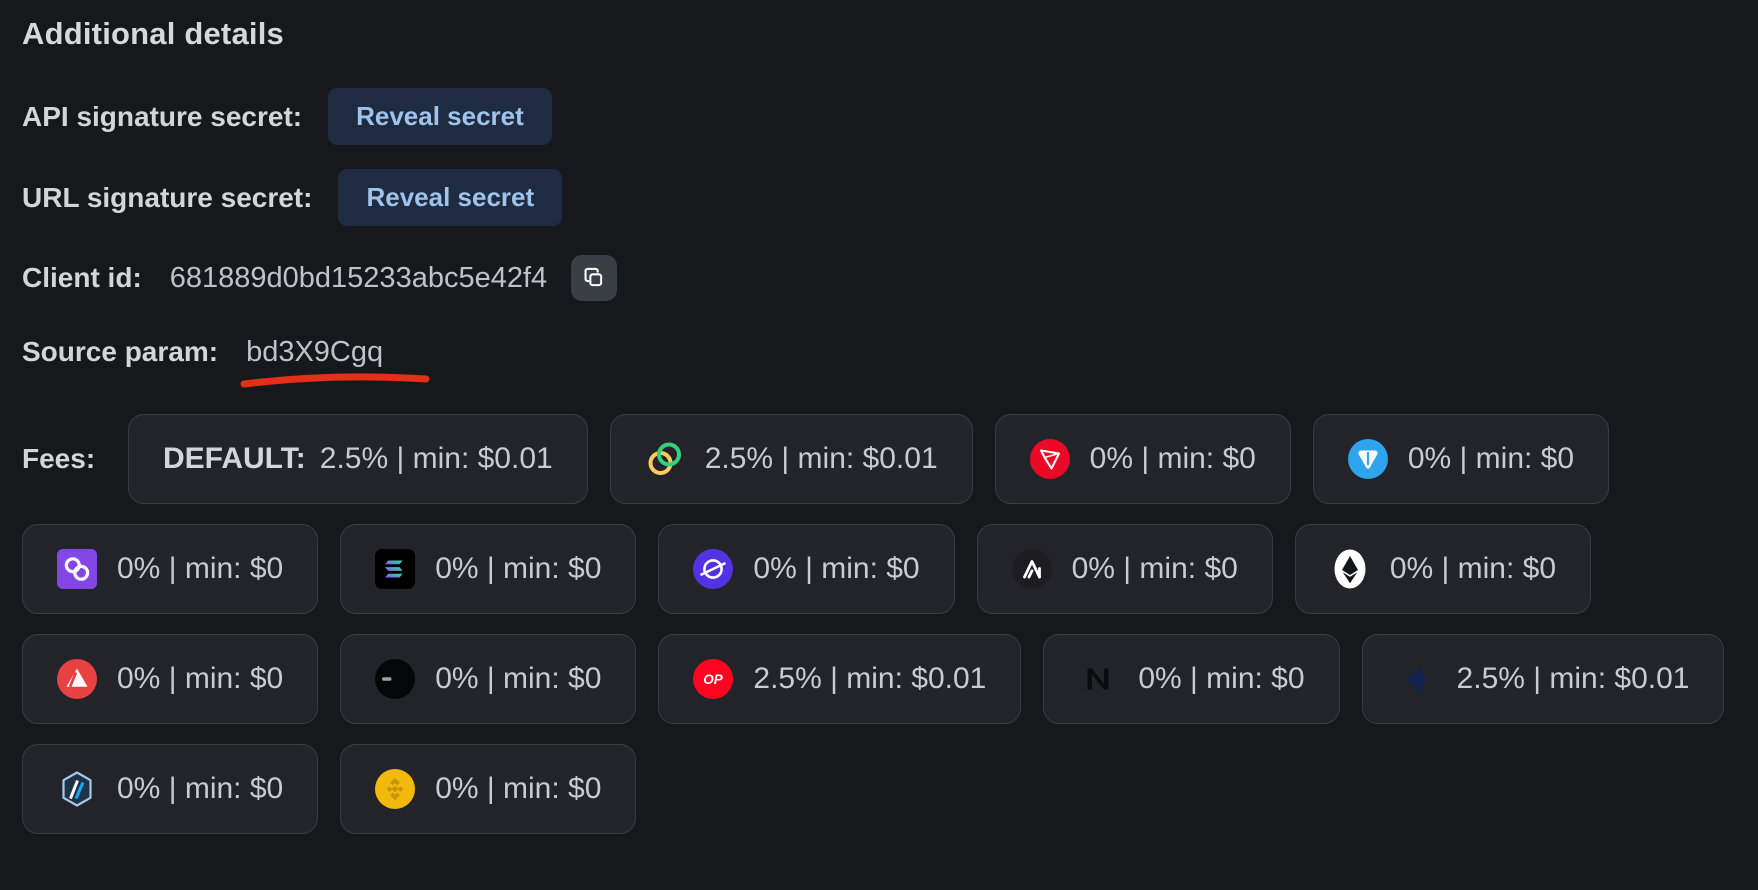 The image size is (1758, 890). I want to click on celo-icon, so click(665, 459).